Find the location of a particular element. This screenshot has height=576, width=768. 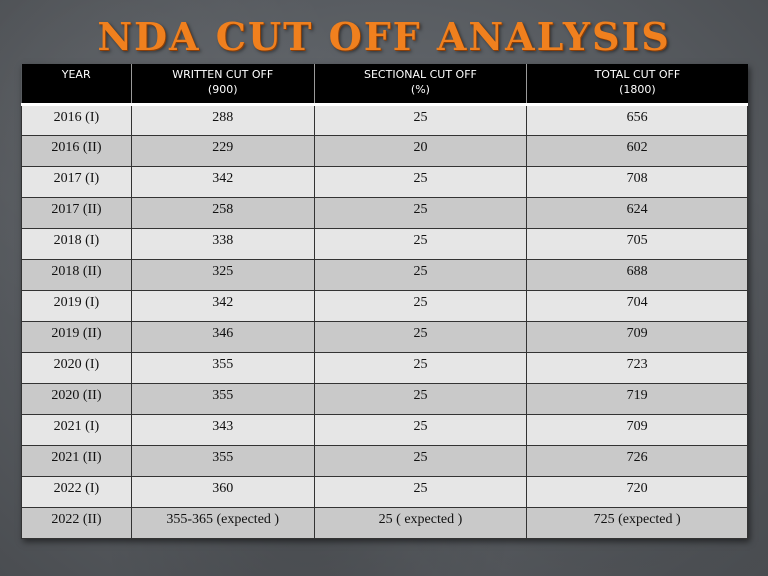

header-label: TOTAL CUT OFF is located at coordinates (637, 74).